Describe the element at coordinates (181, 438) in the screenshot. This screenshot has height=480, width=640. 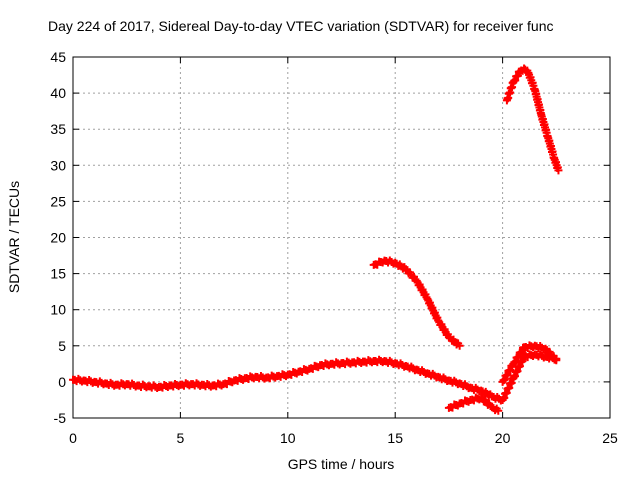
I see `x-tick-label: 5` at that location.